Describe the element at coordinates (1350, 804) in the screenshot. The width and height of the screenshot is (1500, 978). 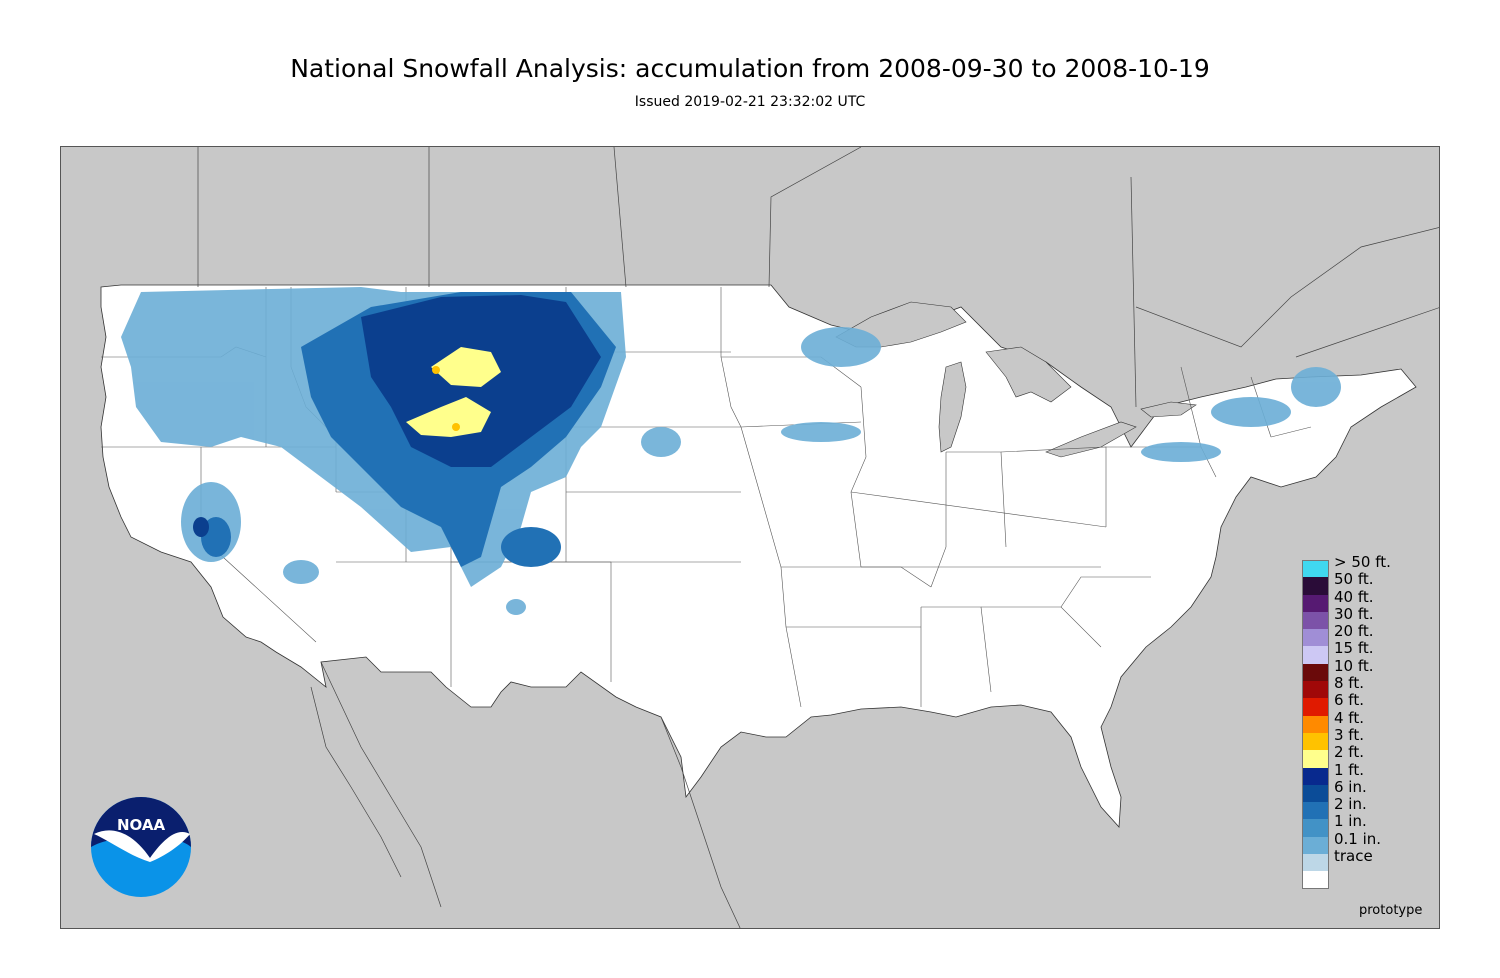
I see `legend-label: 2 in.` at that location.